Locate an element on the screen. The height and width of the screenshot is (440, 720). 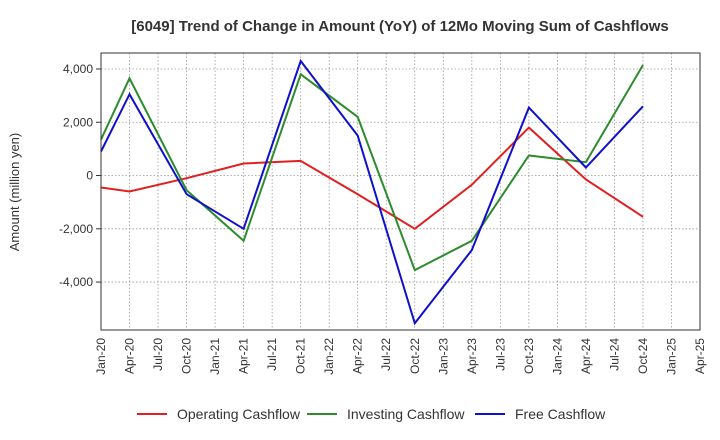
x-tick-label: Jan-24 is located at coordinates (557, 356).